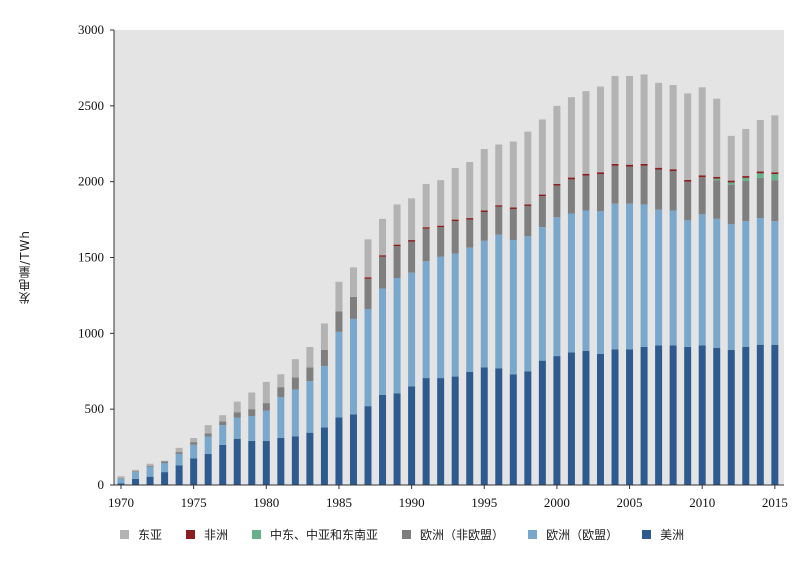 This screenshot has width=801, height=570. Describe the element at coordinates (462, 534) in the screenshot. I see `legend-label: 欧洲（非欧盟）` at that location.